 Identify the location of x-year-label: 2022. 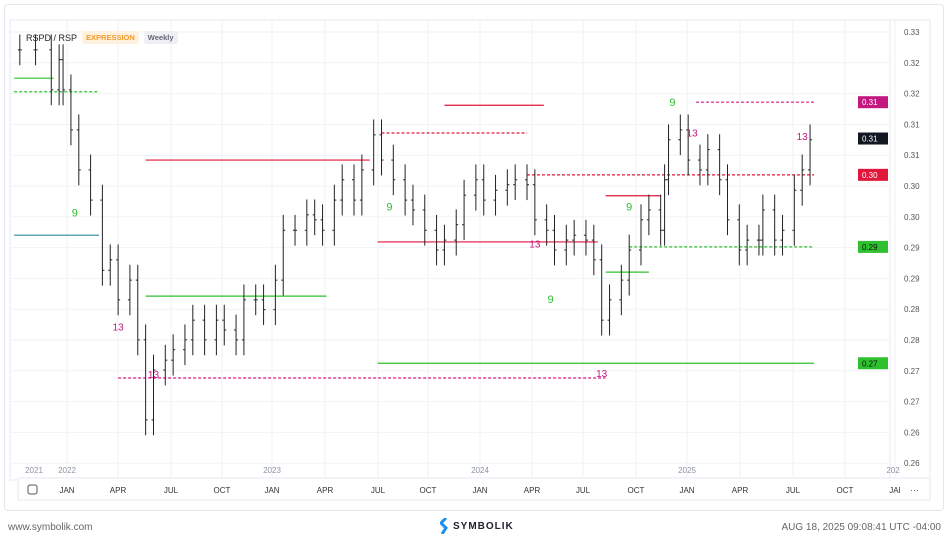
(67, 470).